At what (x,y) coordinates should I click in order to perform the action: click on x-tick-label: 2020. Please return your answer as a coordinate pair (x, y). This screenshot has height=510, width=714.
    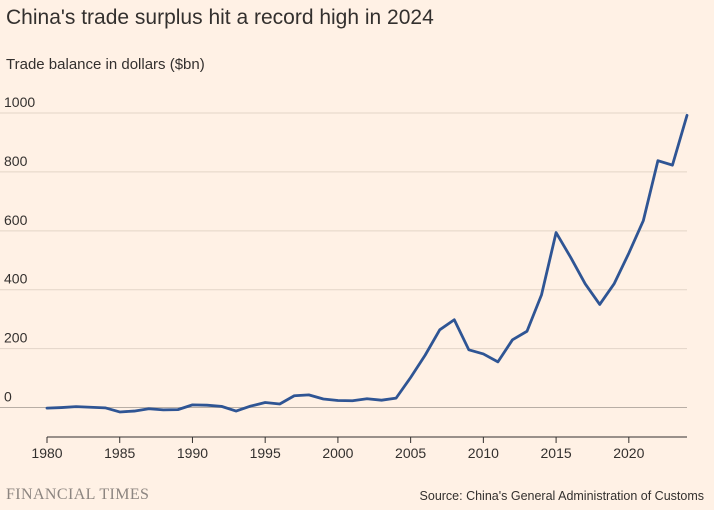
    Looking at the image, I should click on (628, 453).